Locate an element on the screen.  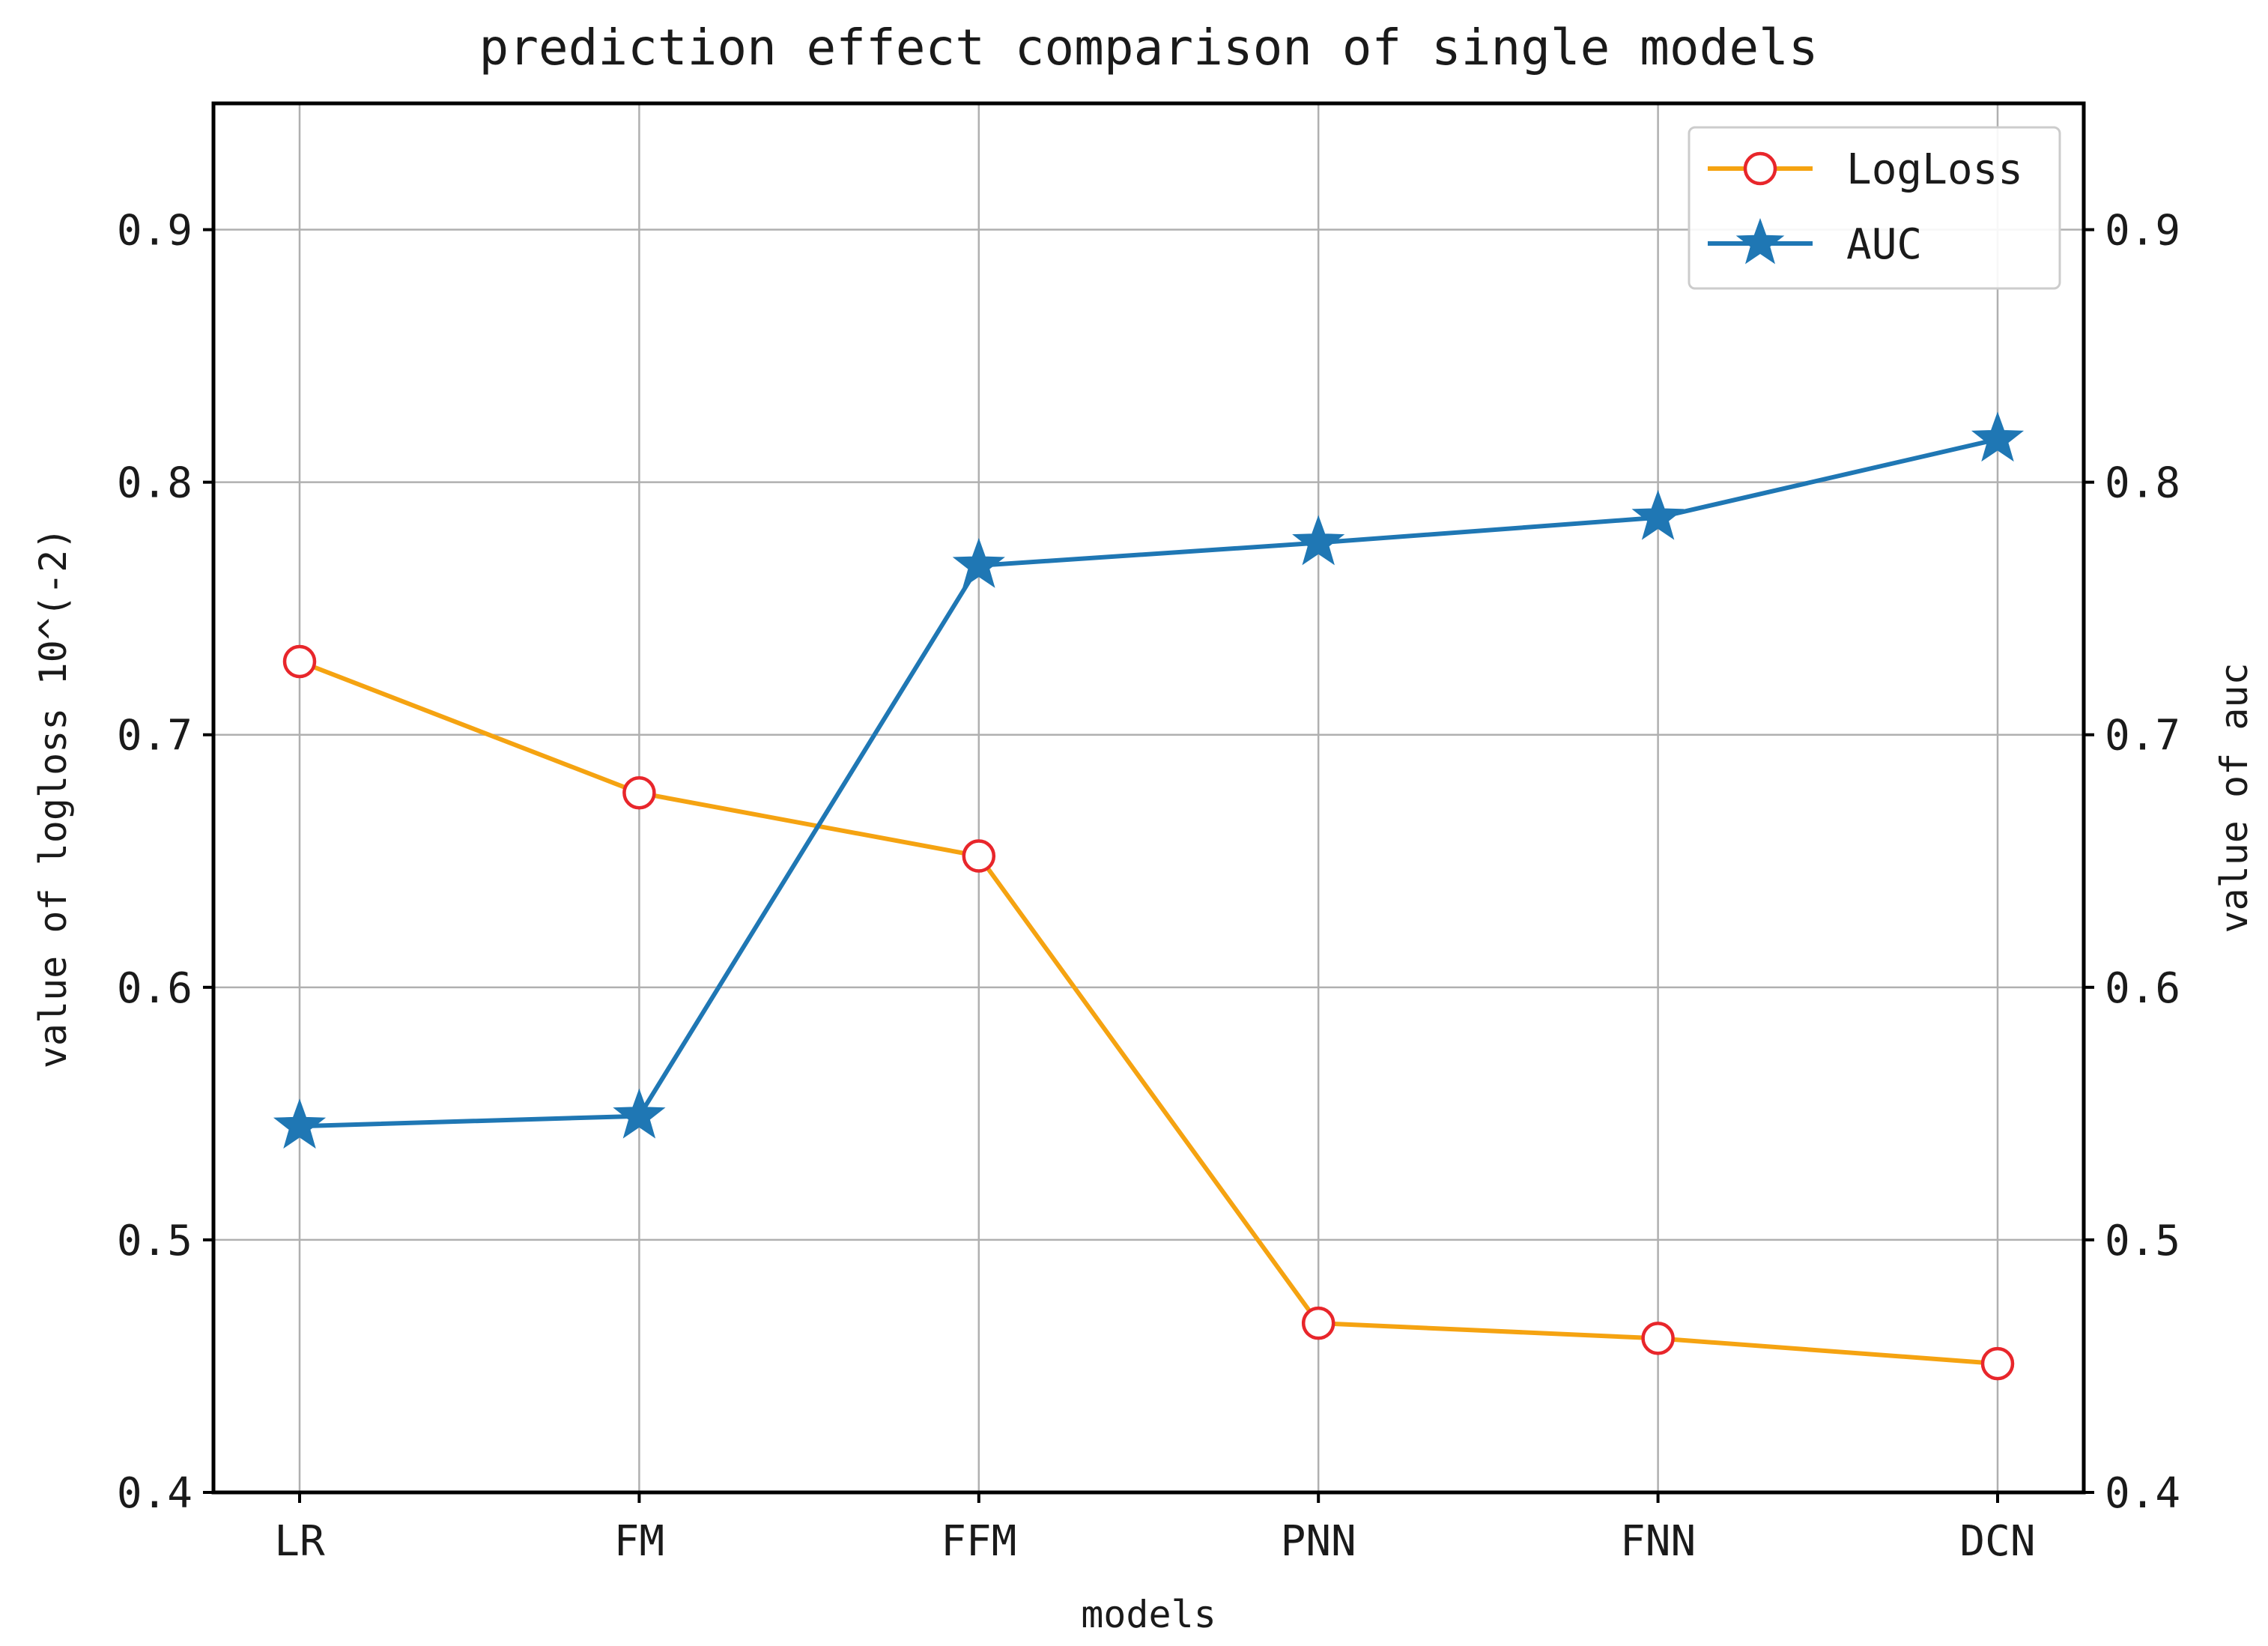
x-axis-label: models is located at coordinates (1148, 1614).